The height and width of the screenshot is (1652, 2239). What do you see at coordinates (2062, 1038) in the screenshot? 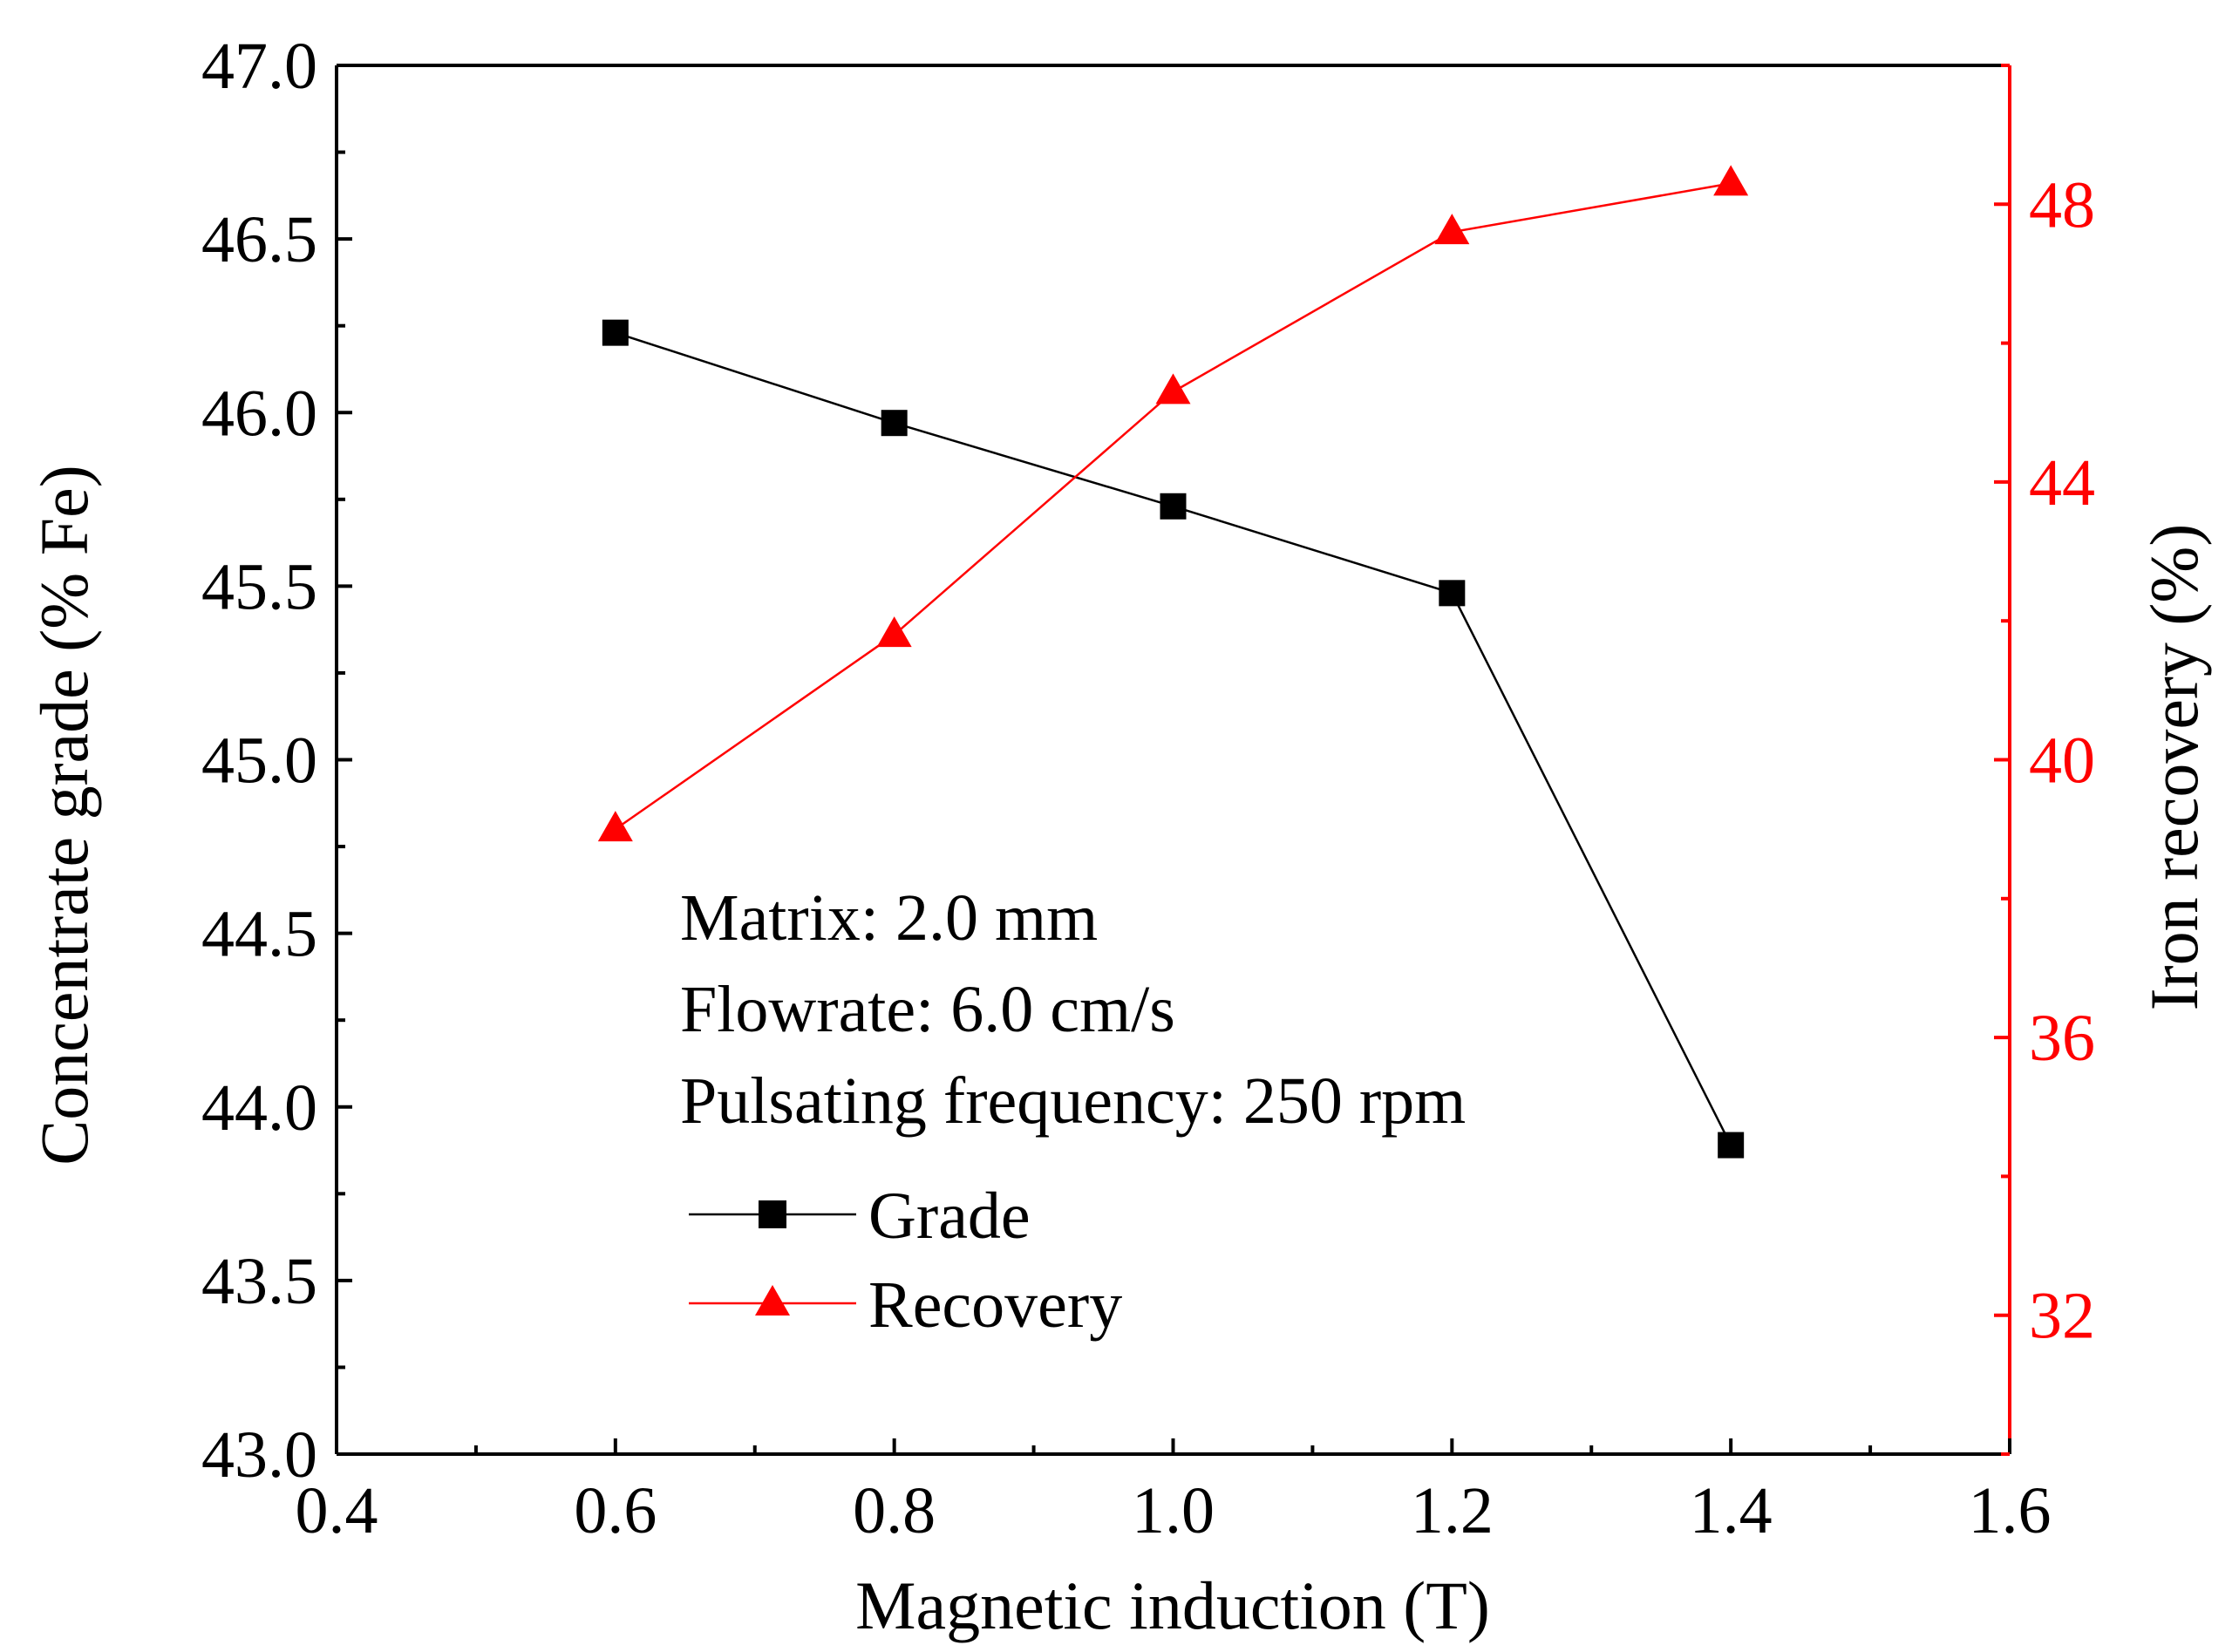
I see `y-right-tick-label: 36` at bounding box center [2062, 1038].